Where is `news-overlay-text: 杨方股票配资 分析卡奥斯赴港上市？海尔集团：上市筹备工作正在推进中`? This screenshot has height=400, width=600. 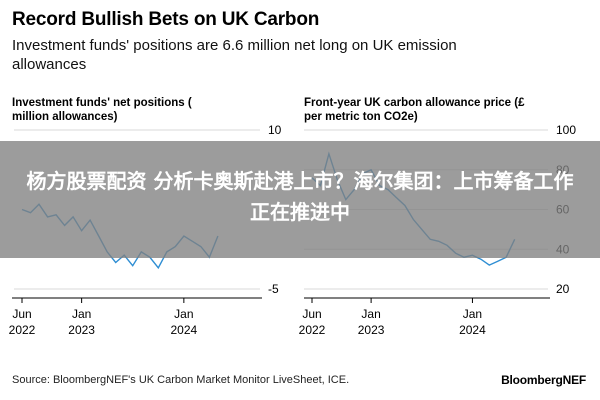 news-overlay-text: 杨方股票配资 分析卡奥斯赴港上市？海尔集团：上市筹备工作正在推进中 is located at coordinates (300, 196).